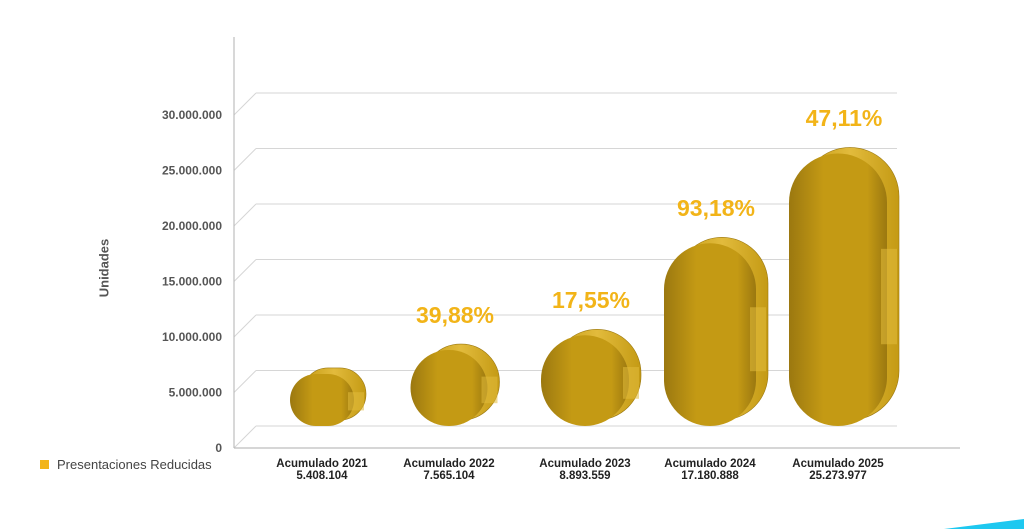 The image size is (1024, 529). I want to click on legend: Presentaciones Reducidas, so click(126, 464).